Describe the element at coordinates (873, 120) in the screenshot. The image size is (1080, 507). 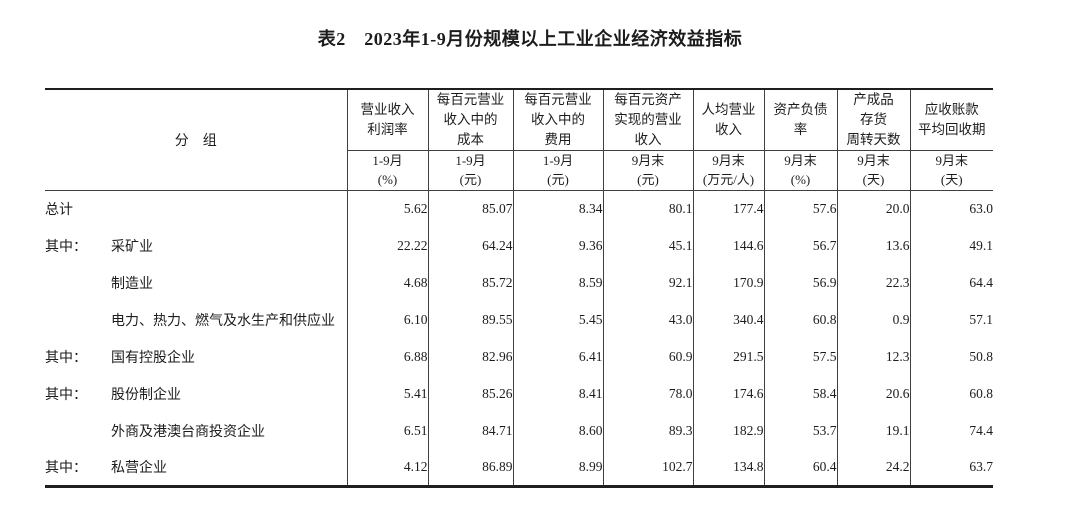
I see `column-header-name: 产成品 存货 周转天数` at that location.